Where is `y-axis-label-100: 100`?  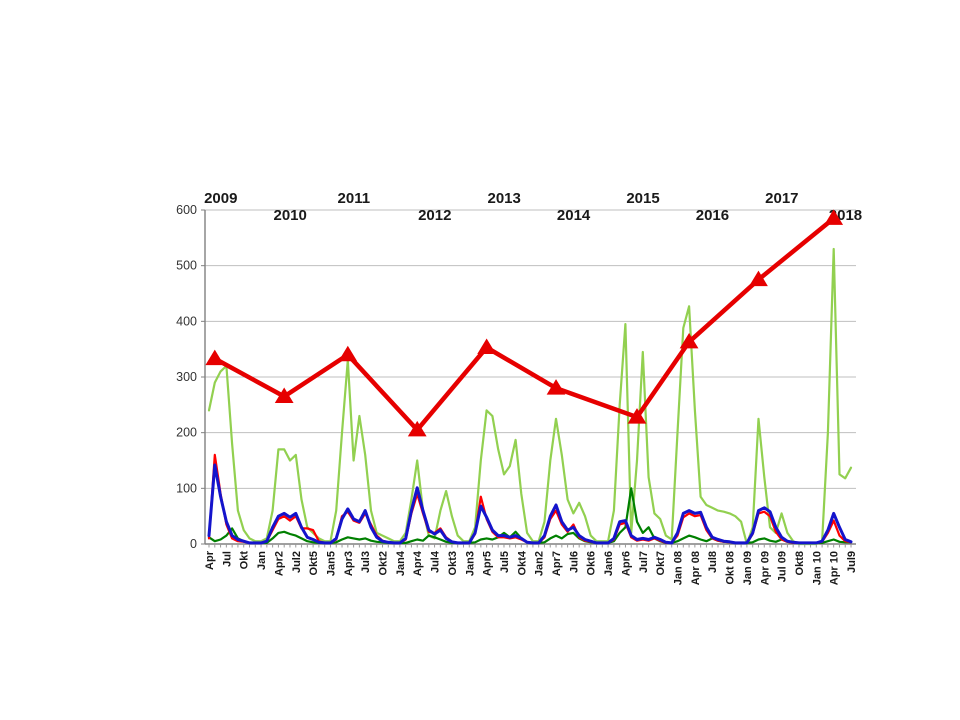 y-axis-label-100: 100 is located at coordinates (186, 488).